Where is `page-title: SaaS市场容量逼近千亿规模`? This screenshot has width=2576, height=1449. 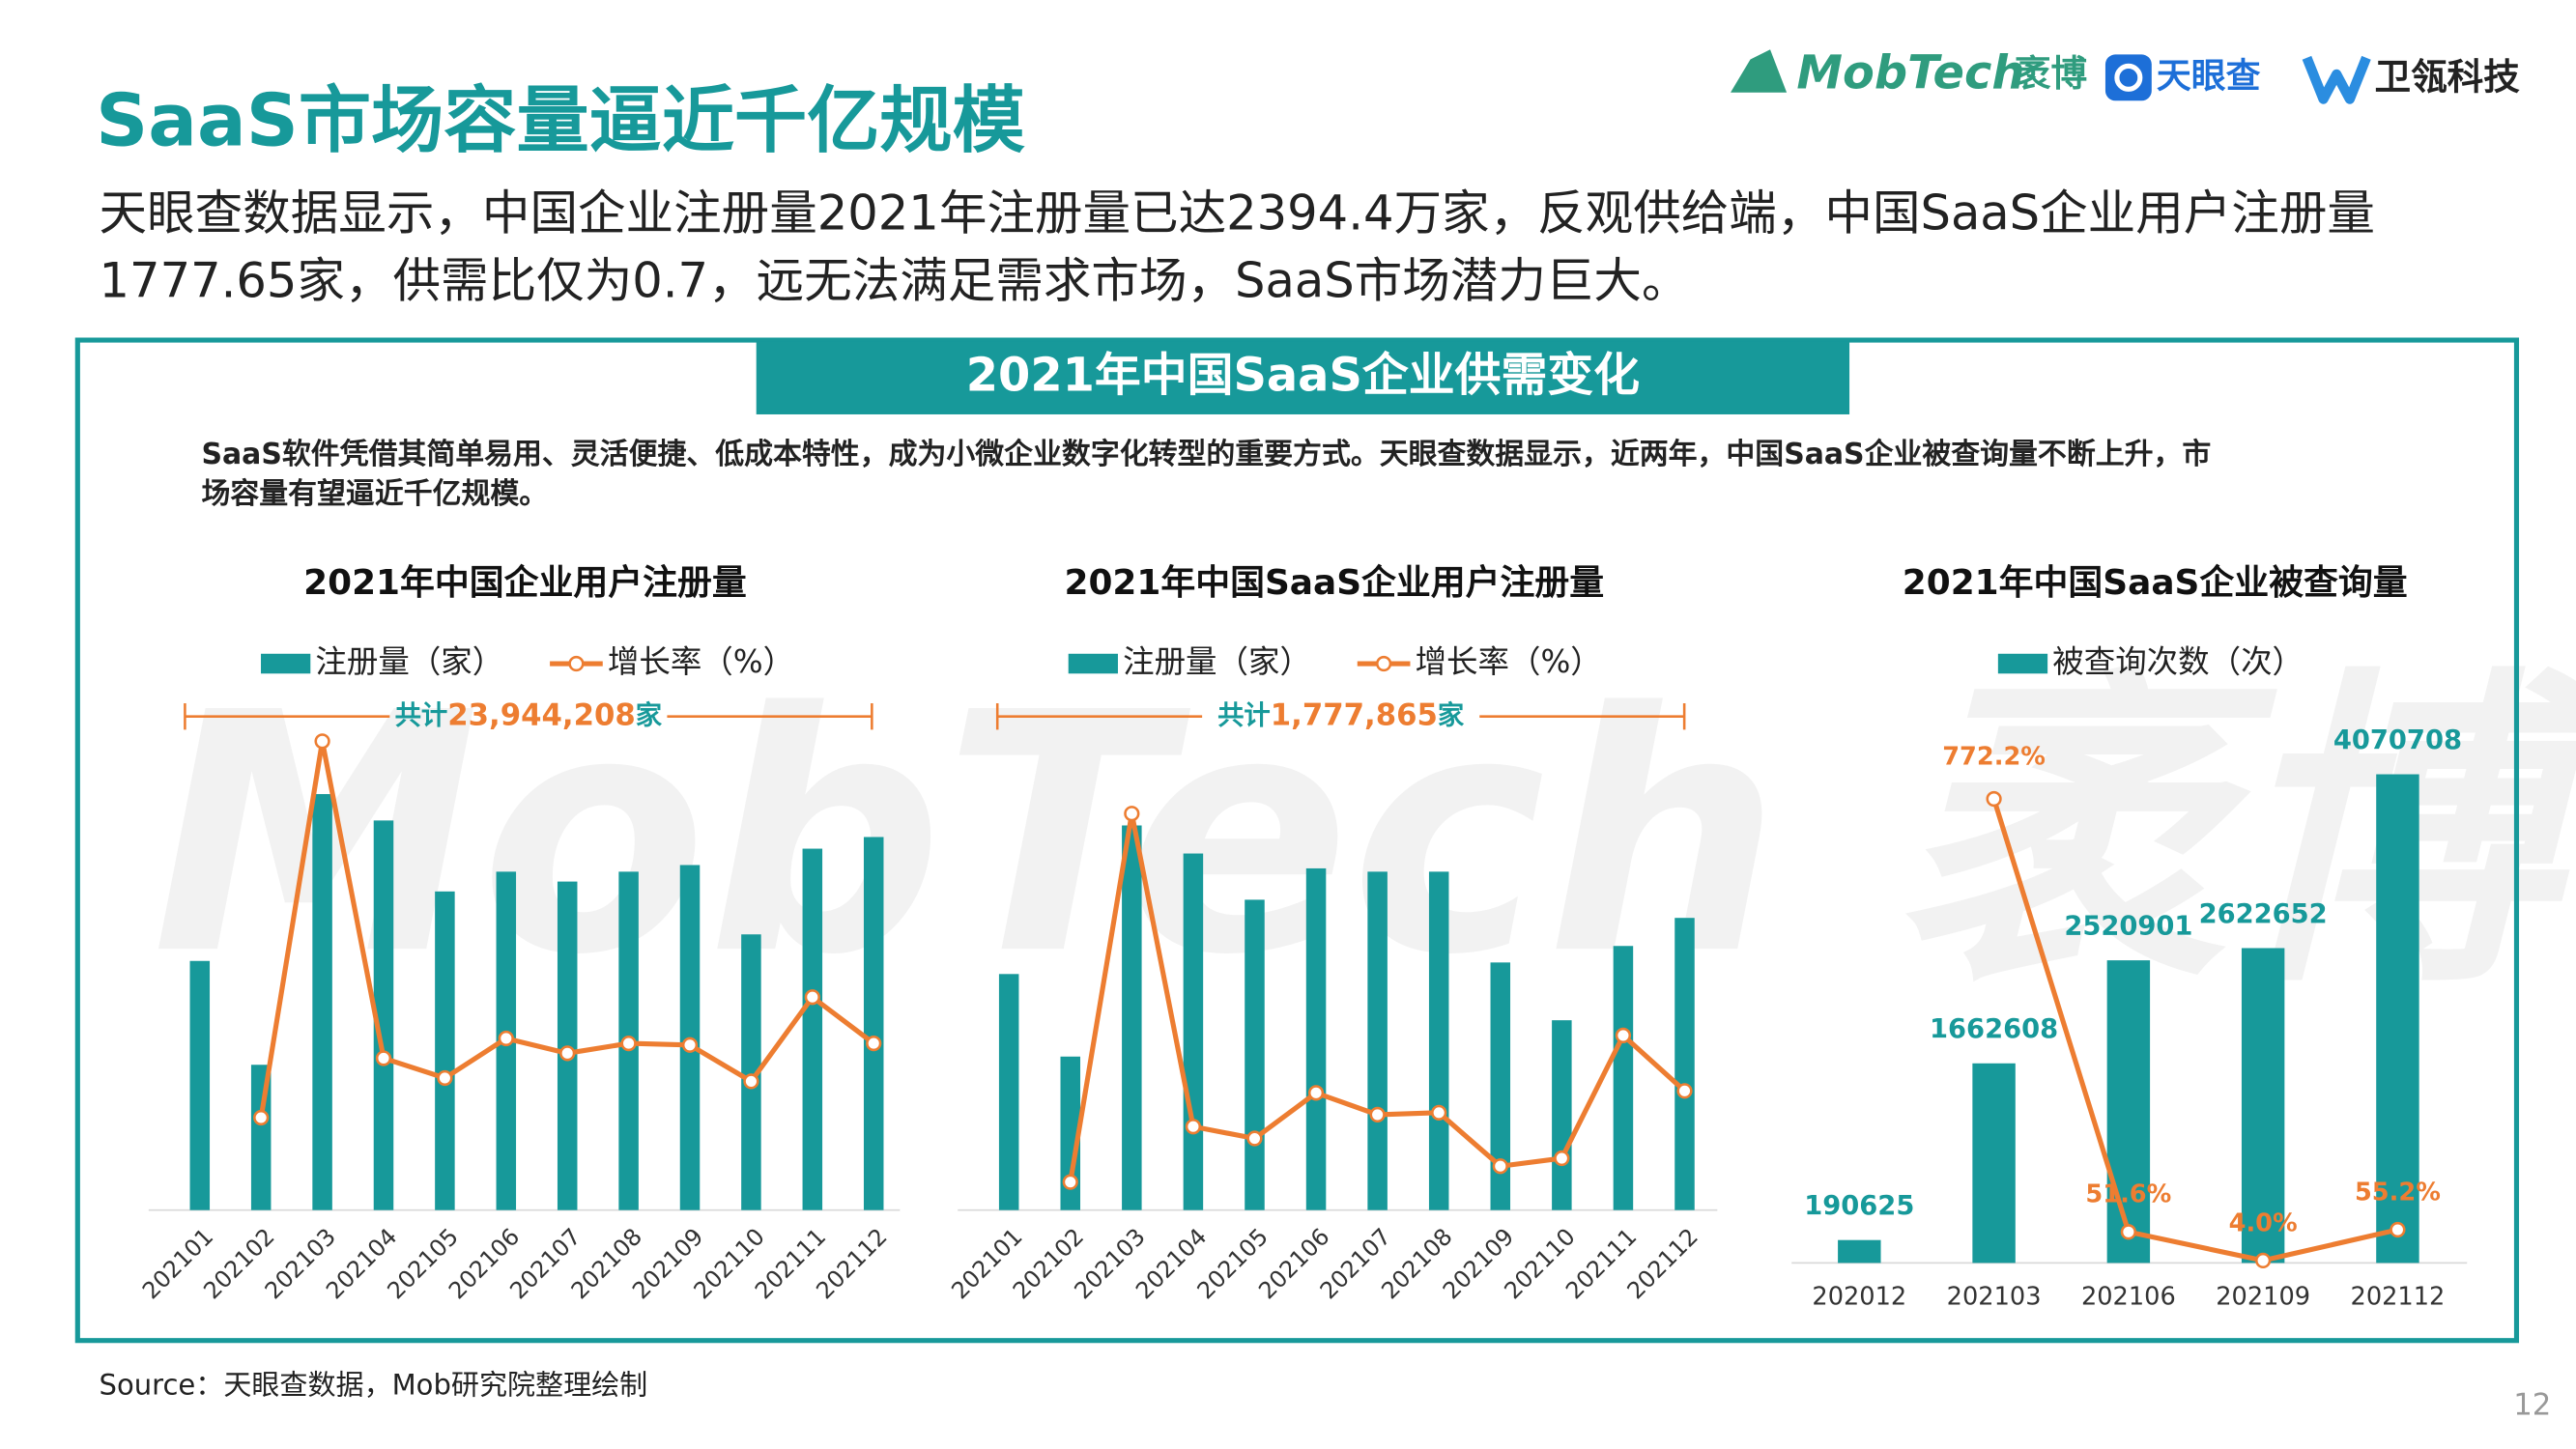 page-title: SaaS市场容量逼近千亿规模 is located at coordinates (561, 119).